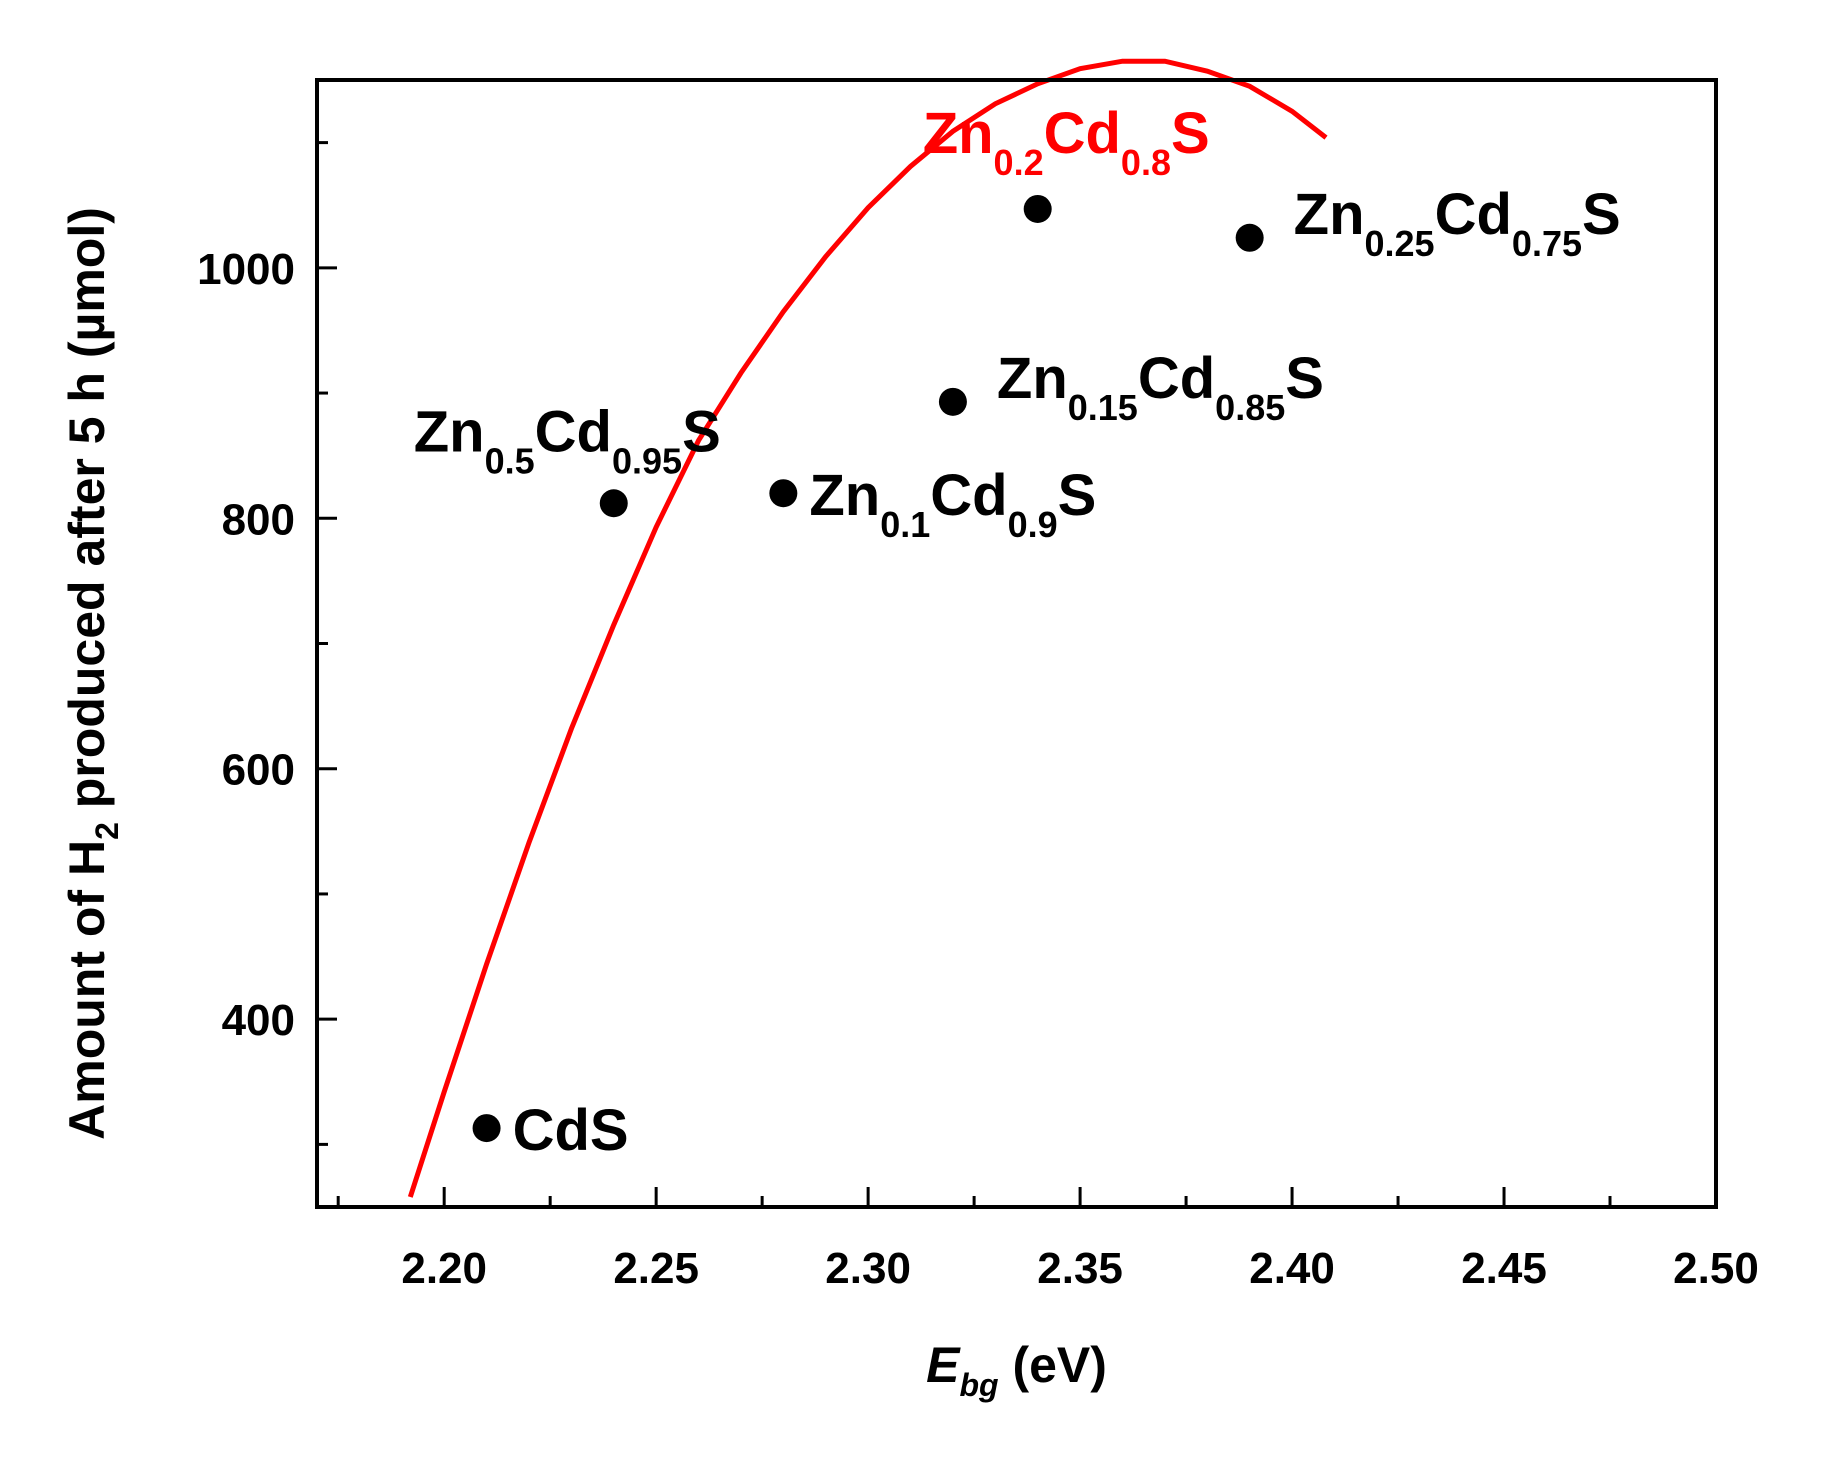 This screenshot has height=1460, width=1824. I want to click on label-subscript: 0.8, so click(1146, 162).